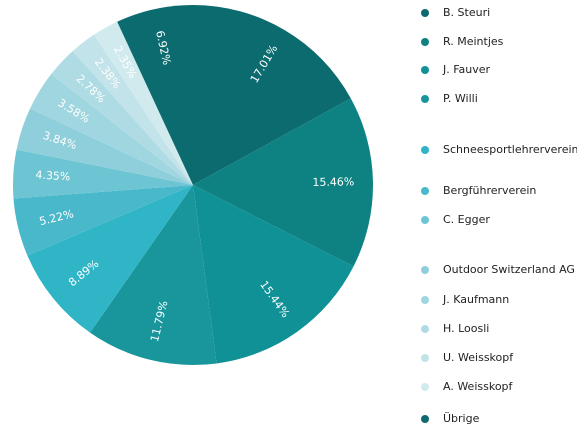  I want to click on legend-label: A. Weisskopf, so click(478, 386).